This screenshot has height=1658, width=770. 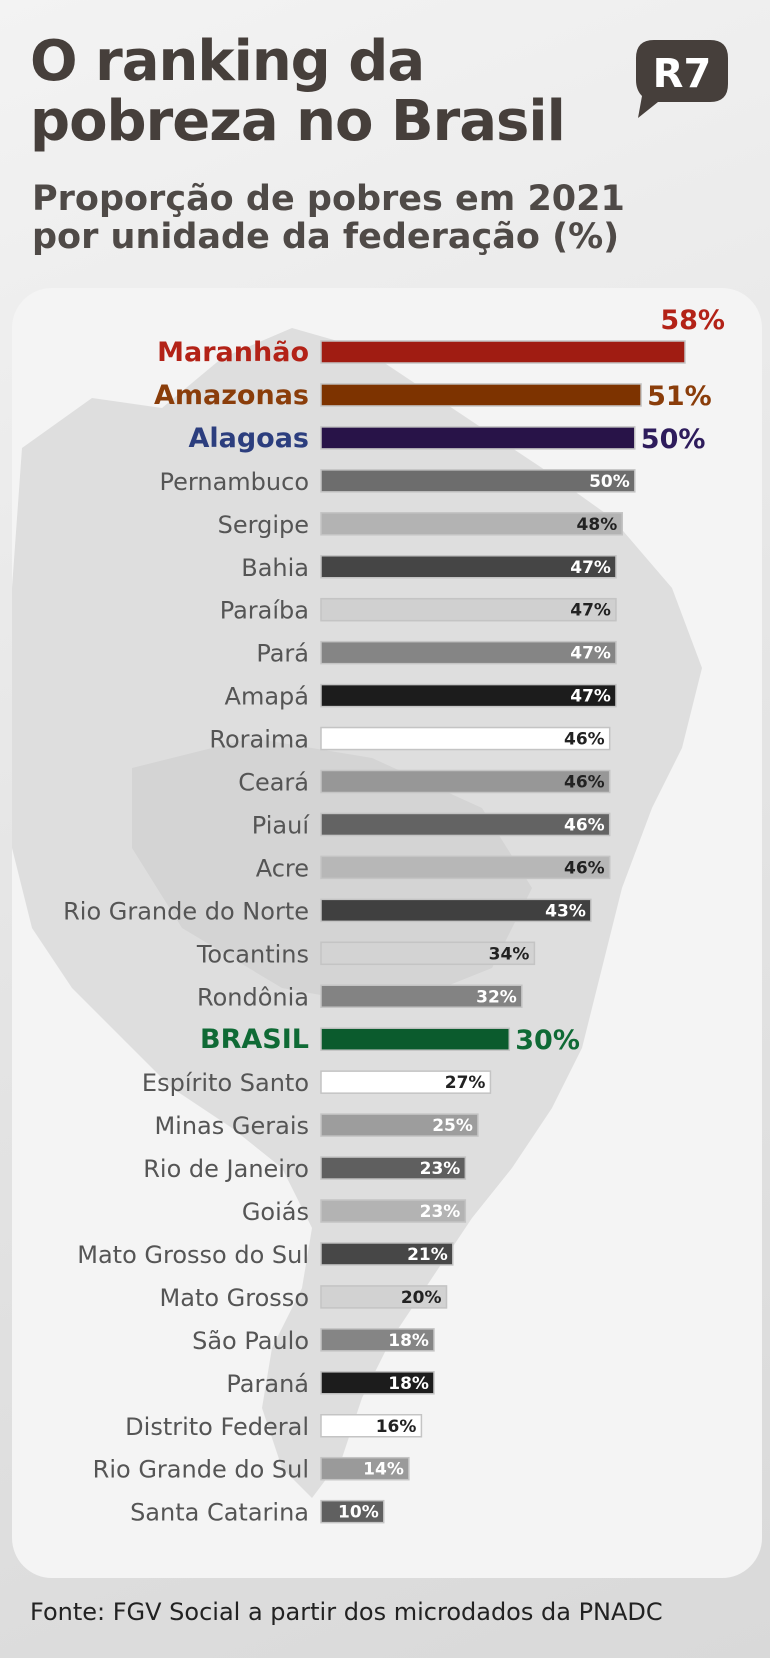 What do you see at coordinates (590, 611) in the screenshot?
I see `value-label-paraiba: 47%` at bounding box center [590, 611].